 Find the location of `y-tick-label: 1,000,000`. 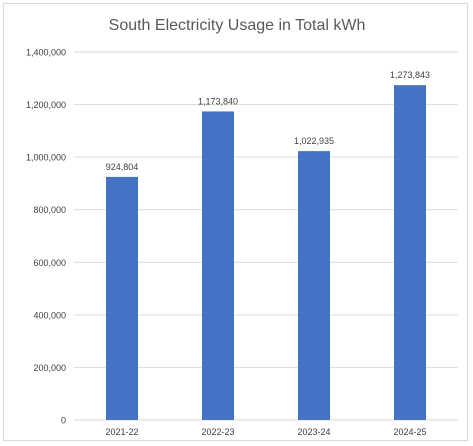

y-tick-label: 1,000,000 is located at coordinates (46, 158).